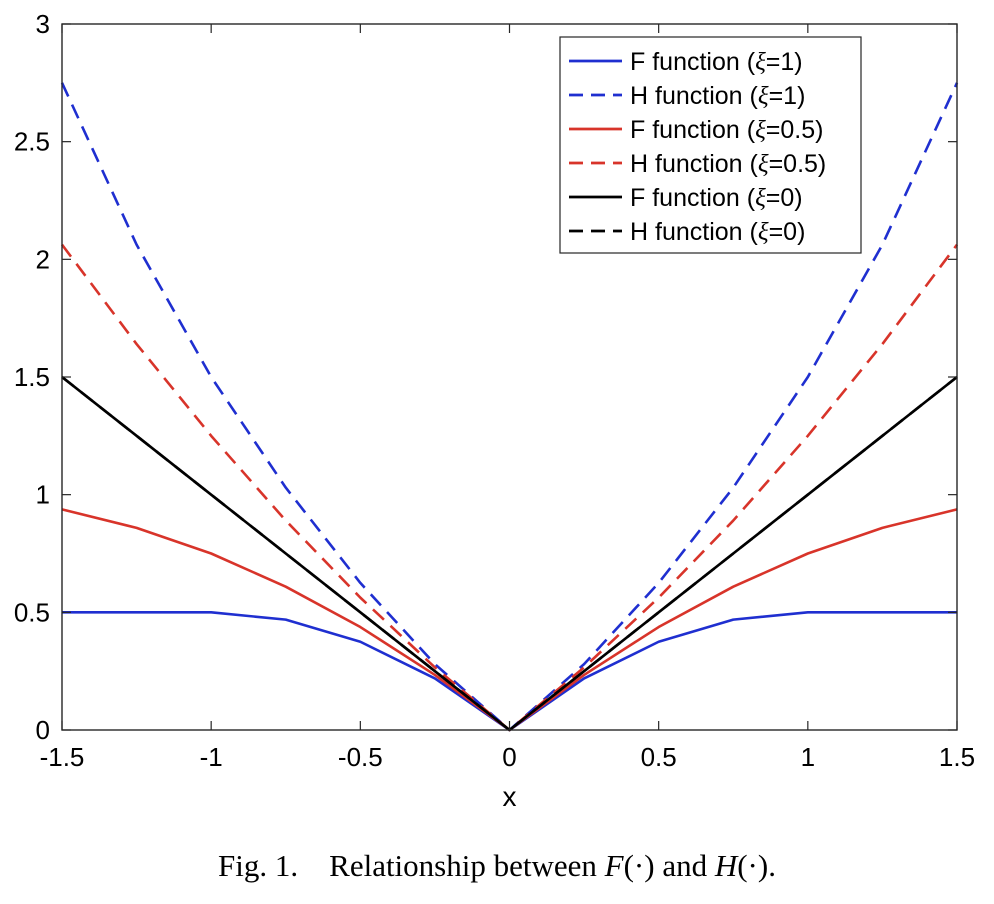 The height and width of the screenshot is (904, 994). Describe the element at coordinates (467, 865) in the screenshot. I see `caption-text-start: Relationship between` at that location.